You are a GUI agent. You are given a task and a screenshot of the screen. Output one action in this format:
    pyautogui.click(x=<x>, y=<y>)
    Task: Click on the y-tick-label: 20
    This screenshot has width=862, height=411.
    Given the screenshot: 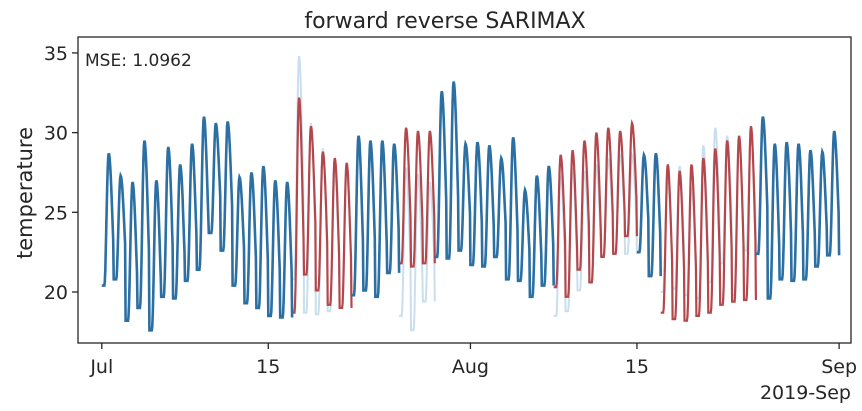 What is the action you would take?
    pyautogui.click(x=56, y=293)
    